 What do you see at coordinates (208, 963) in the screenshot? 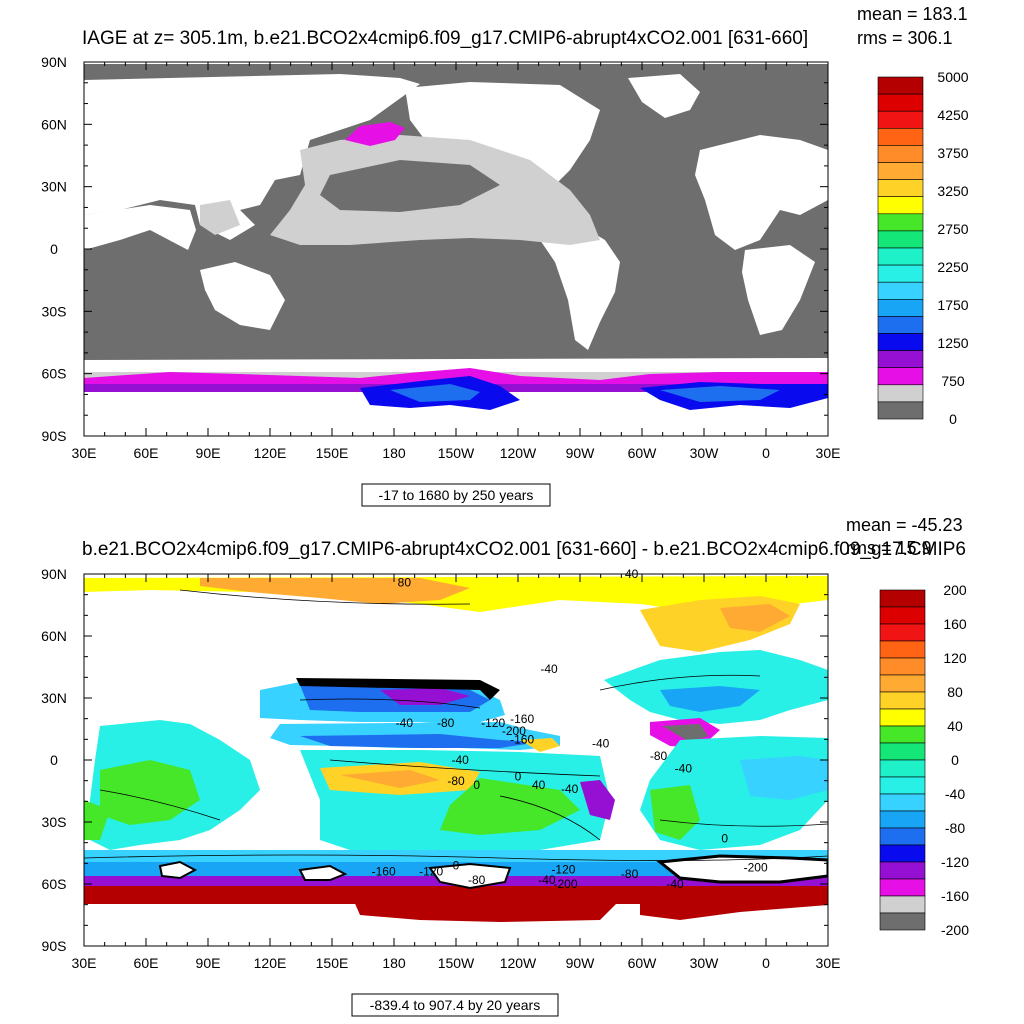
I see `lon-tick-label: 90E` at bounding box center [208, 963].